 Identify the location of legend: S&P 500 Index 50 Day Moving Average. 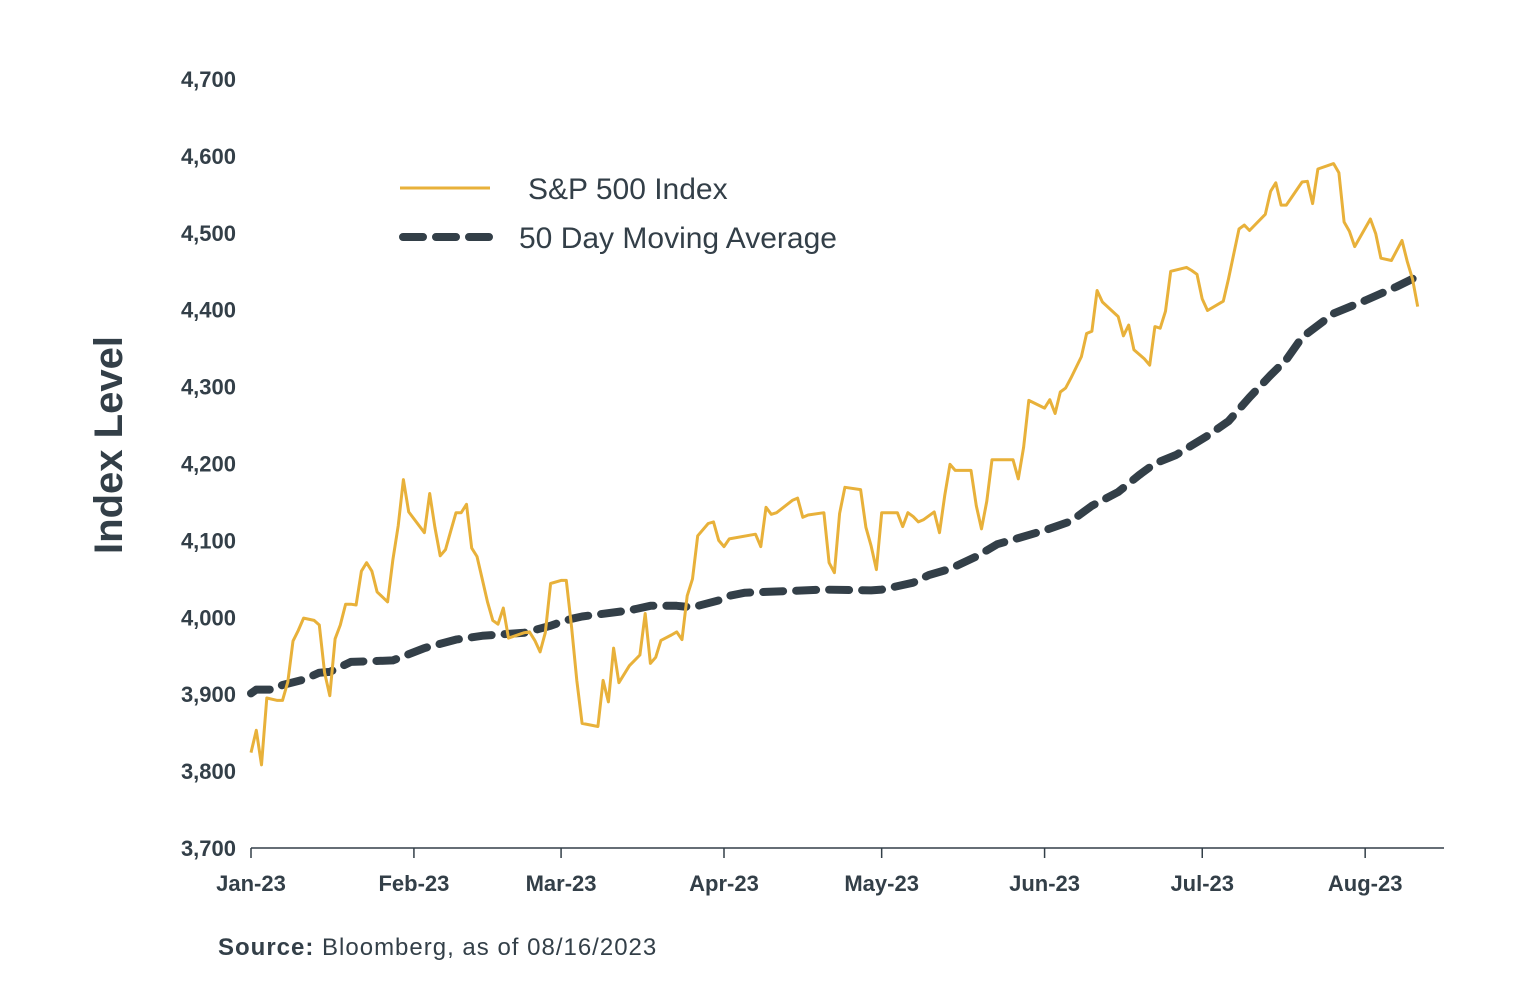
(618, 214).